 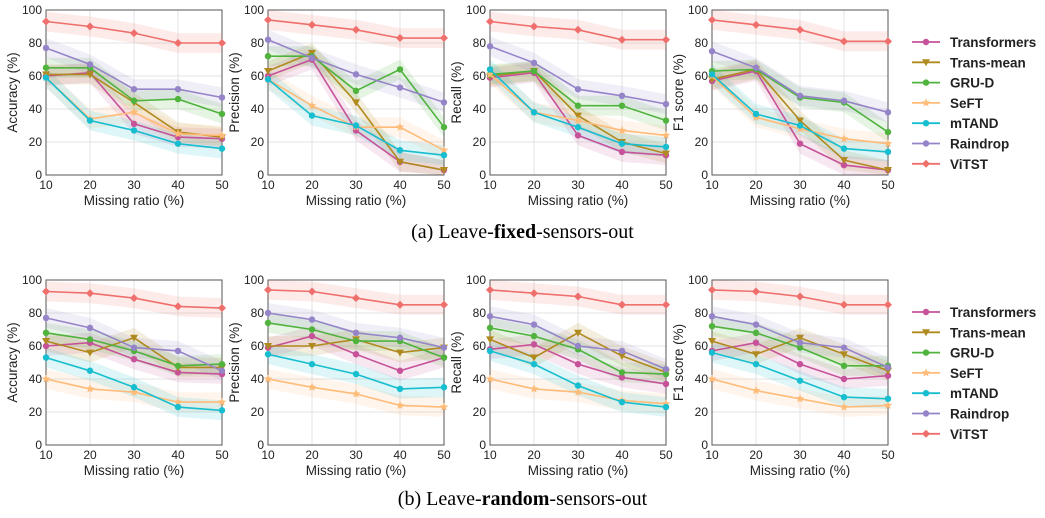 I want to click on y-axis-label: F1 score (%), so click(x=678, y=92).